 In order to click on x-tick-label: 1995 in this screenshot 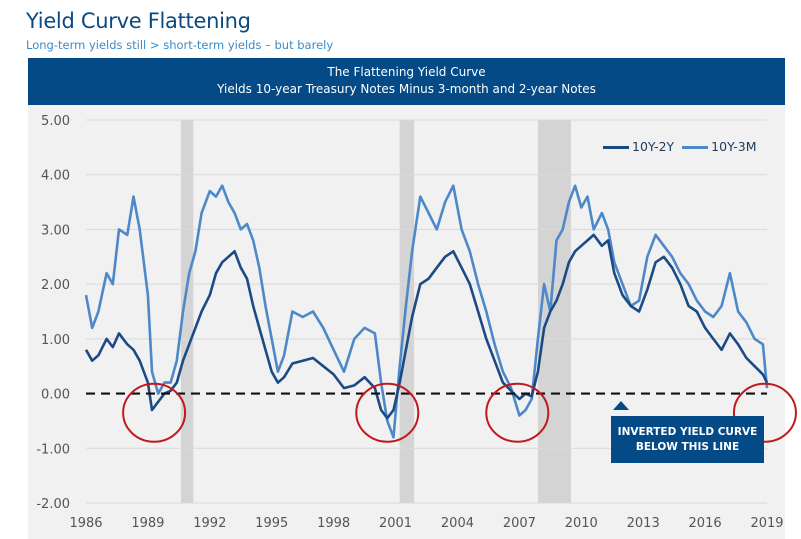, I will do `click(271, 523)`.